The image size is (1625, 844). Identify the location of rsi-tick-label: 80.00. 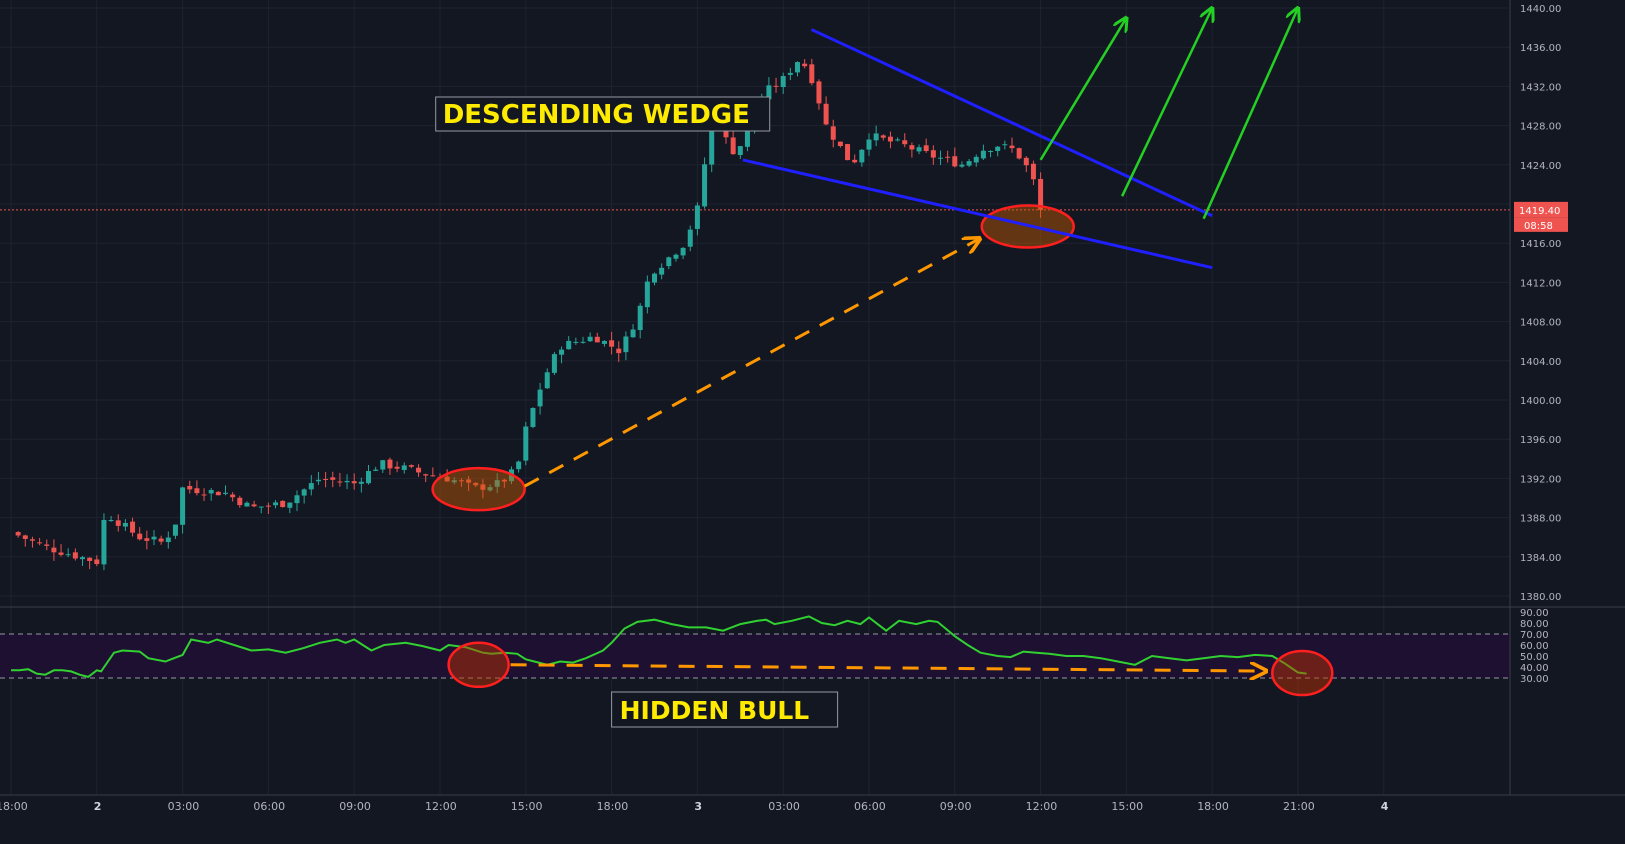
(1534, 624).